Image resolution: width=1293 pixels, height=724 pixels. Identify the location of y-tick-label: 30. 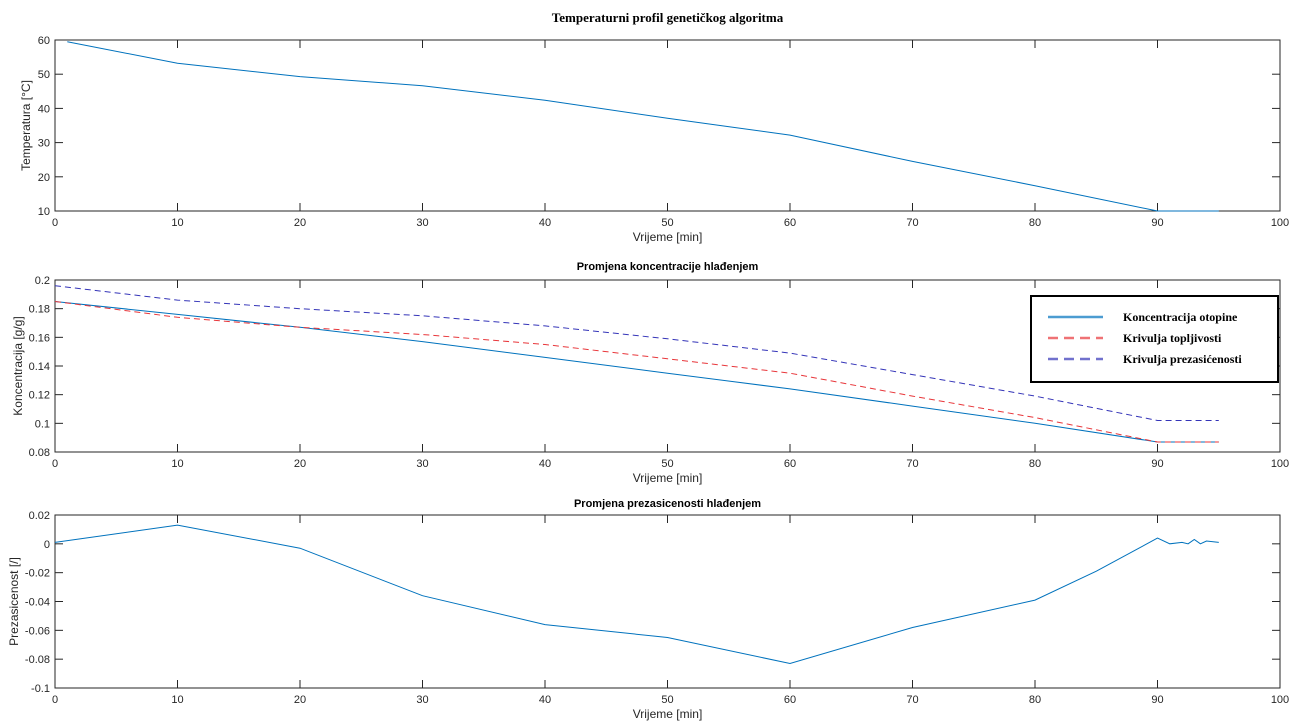
(44, 144).